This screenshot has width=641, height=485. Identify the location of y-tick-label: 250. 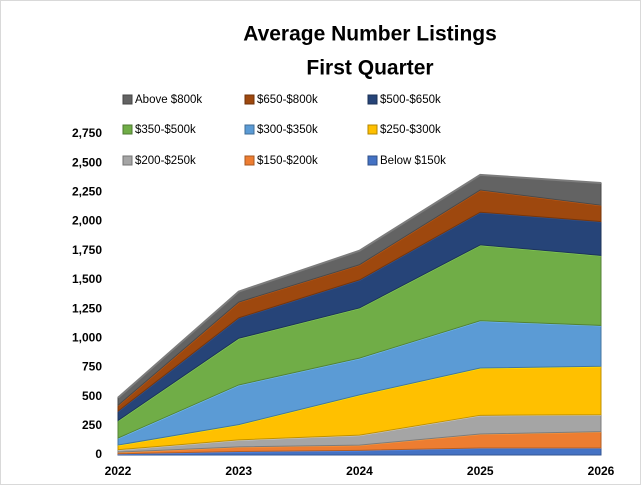
(92, 425).